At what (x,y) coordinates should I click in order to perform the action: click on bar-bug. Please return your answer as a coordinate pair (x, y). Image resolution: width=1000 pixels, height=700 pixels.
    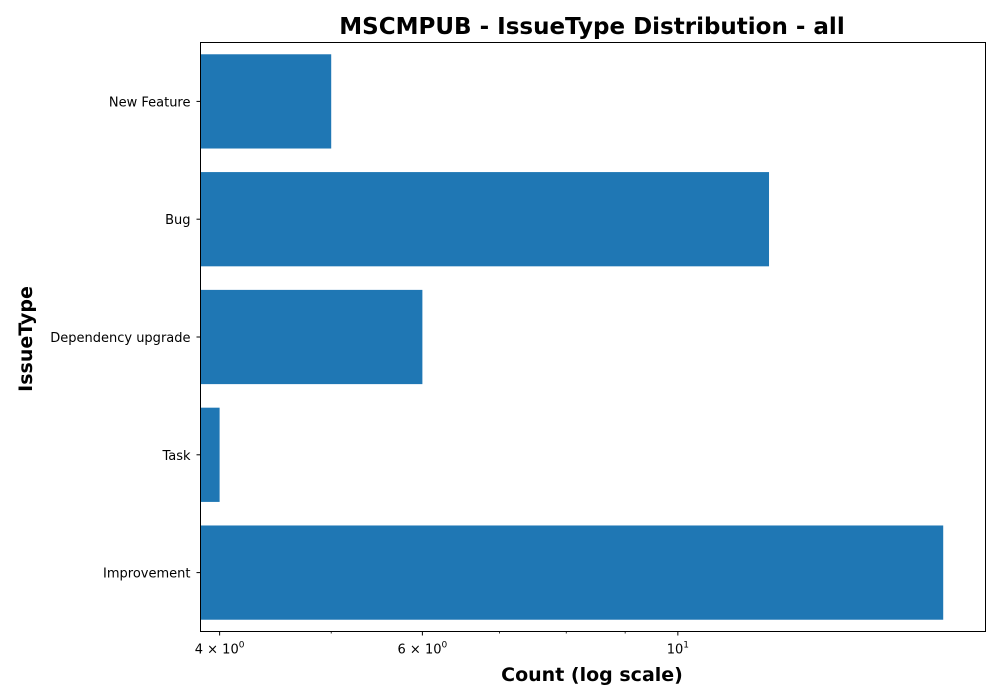
    Looking at the image, I should click on (485, 219).